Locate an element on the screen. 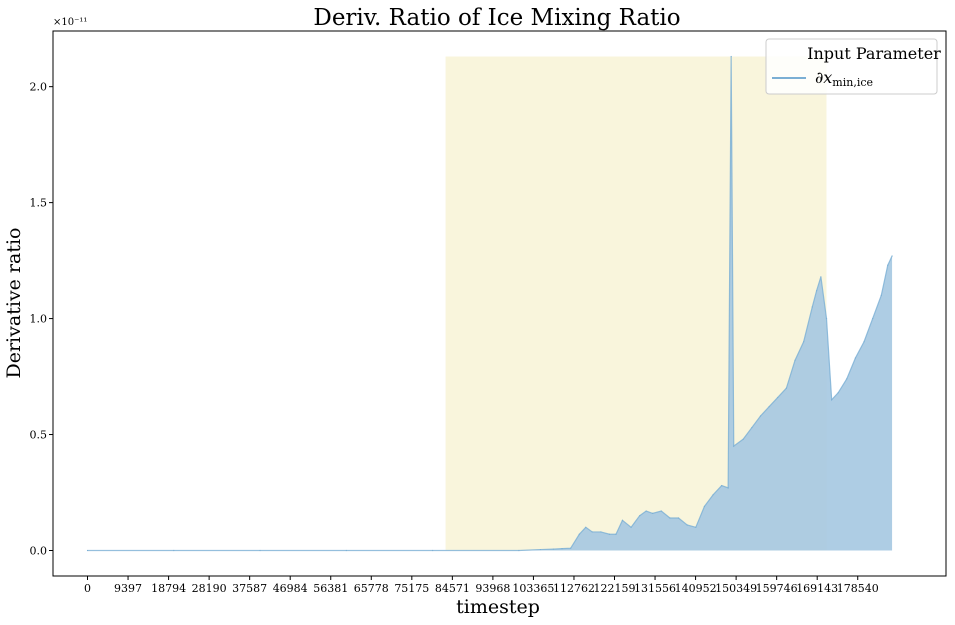  legend-box is located at coordinates (851, 66).